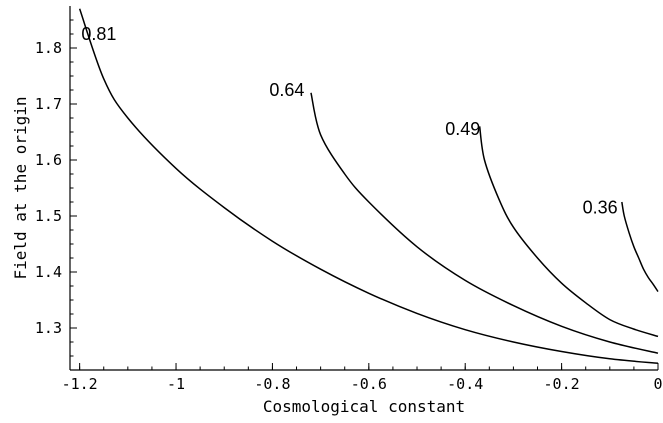  What do you see at coordinates (80, 384) in the screenshot?
I see `x-tick-label: -1.2` at bounding box center [80, 384].